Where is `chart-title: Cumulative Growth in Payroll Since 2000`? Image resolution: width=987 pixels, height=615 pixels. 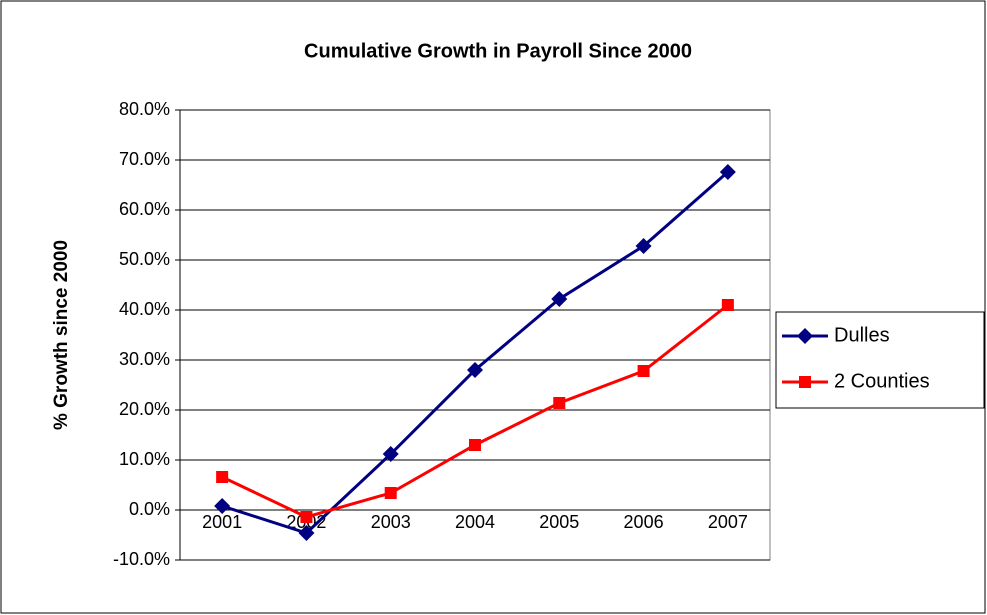 chart-title: Cumulative Growth in Payroll Since 2000 is located at coordinates (498, 51).